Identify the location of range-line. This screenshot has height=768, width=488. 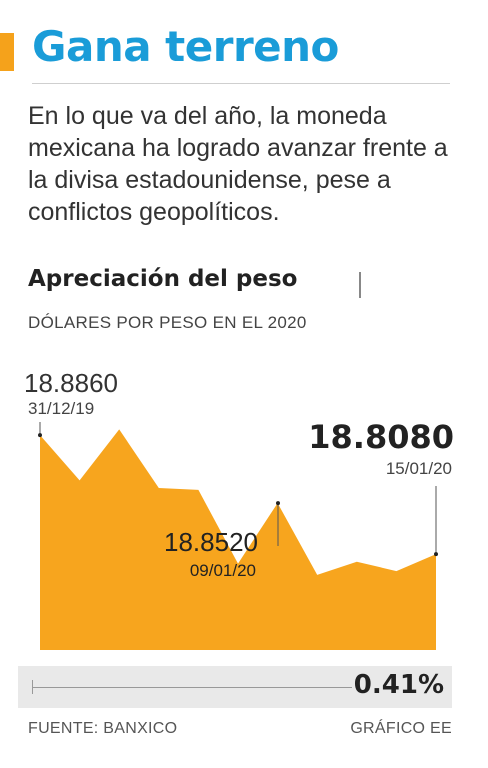
(192, 687).